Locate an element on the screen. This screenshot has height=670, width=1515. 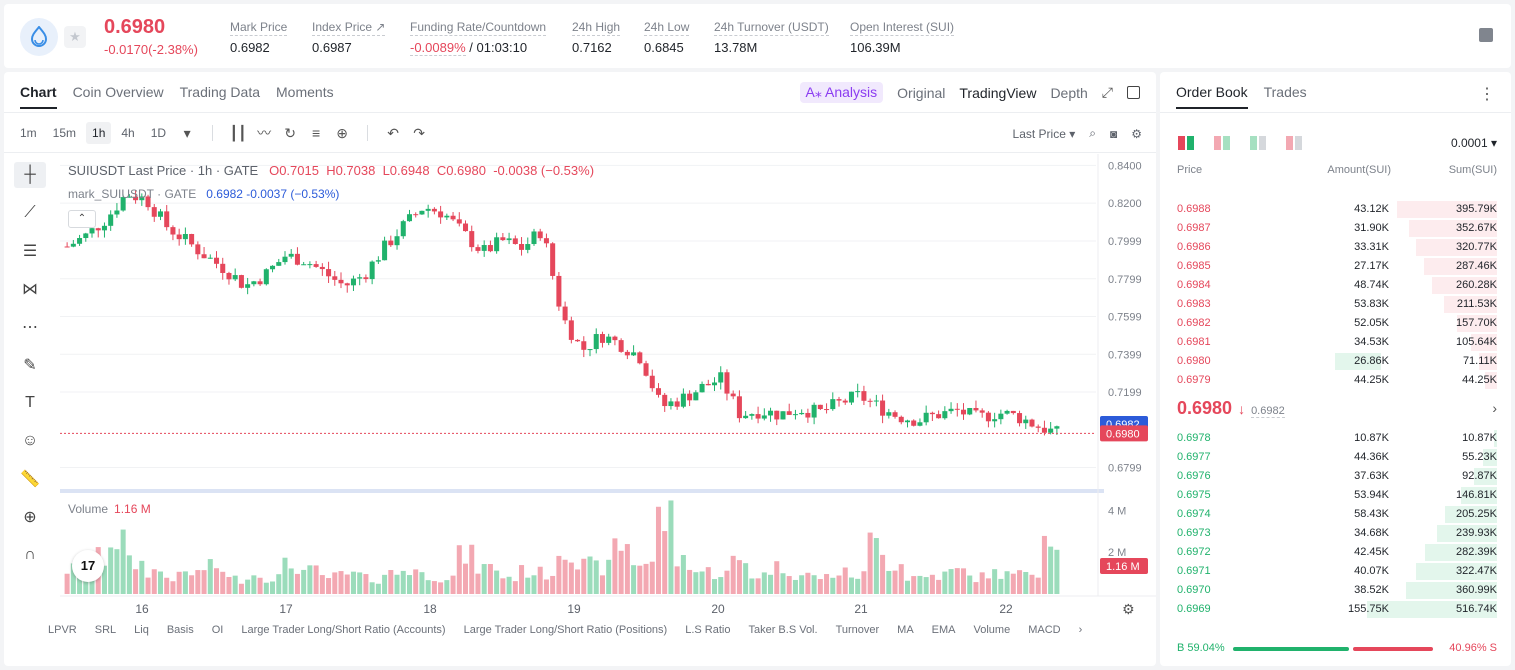
bid-row: 0.6978 10.87K 10.87K is located at coordinates (1335, 438).